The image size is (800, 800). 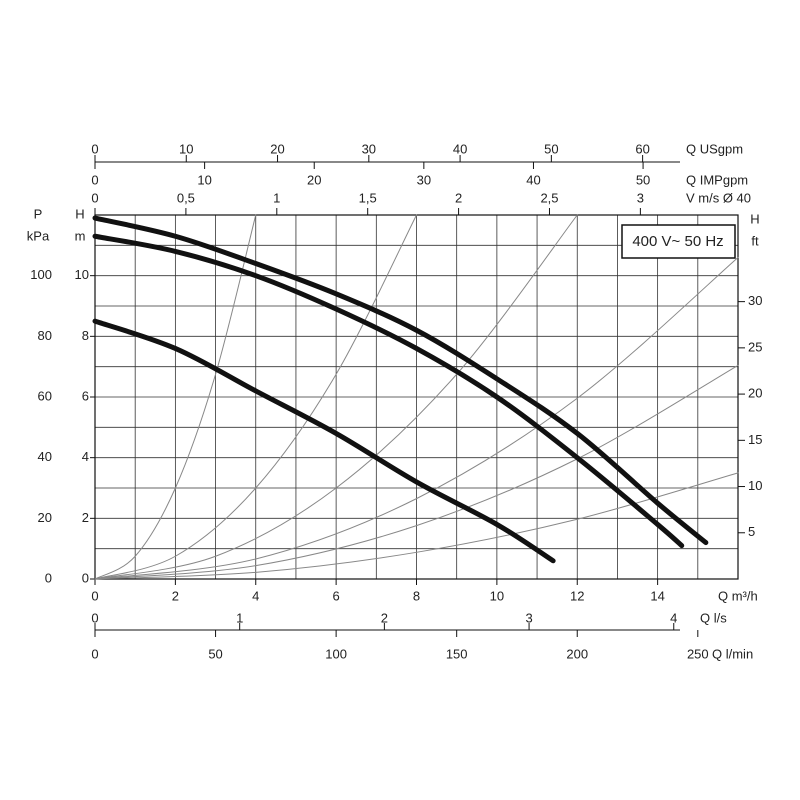 What do you see at coordinates (717, 179) in the screenshot?
I see `axis-title: Q IMPgpm` at bounding box center [717, 179].